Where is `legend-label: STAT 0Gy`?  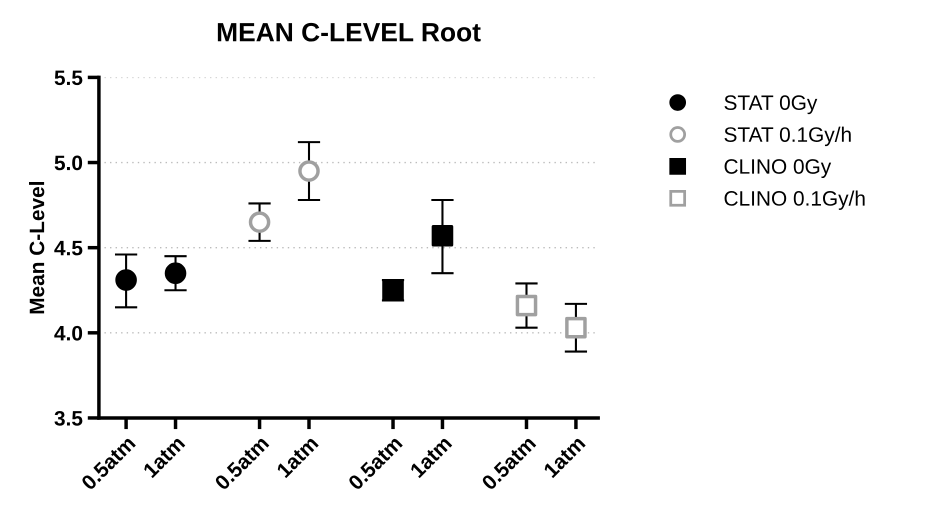
legend-label: STAT 0Gy is located at coordinates (771, 104).